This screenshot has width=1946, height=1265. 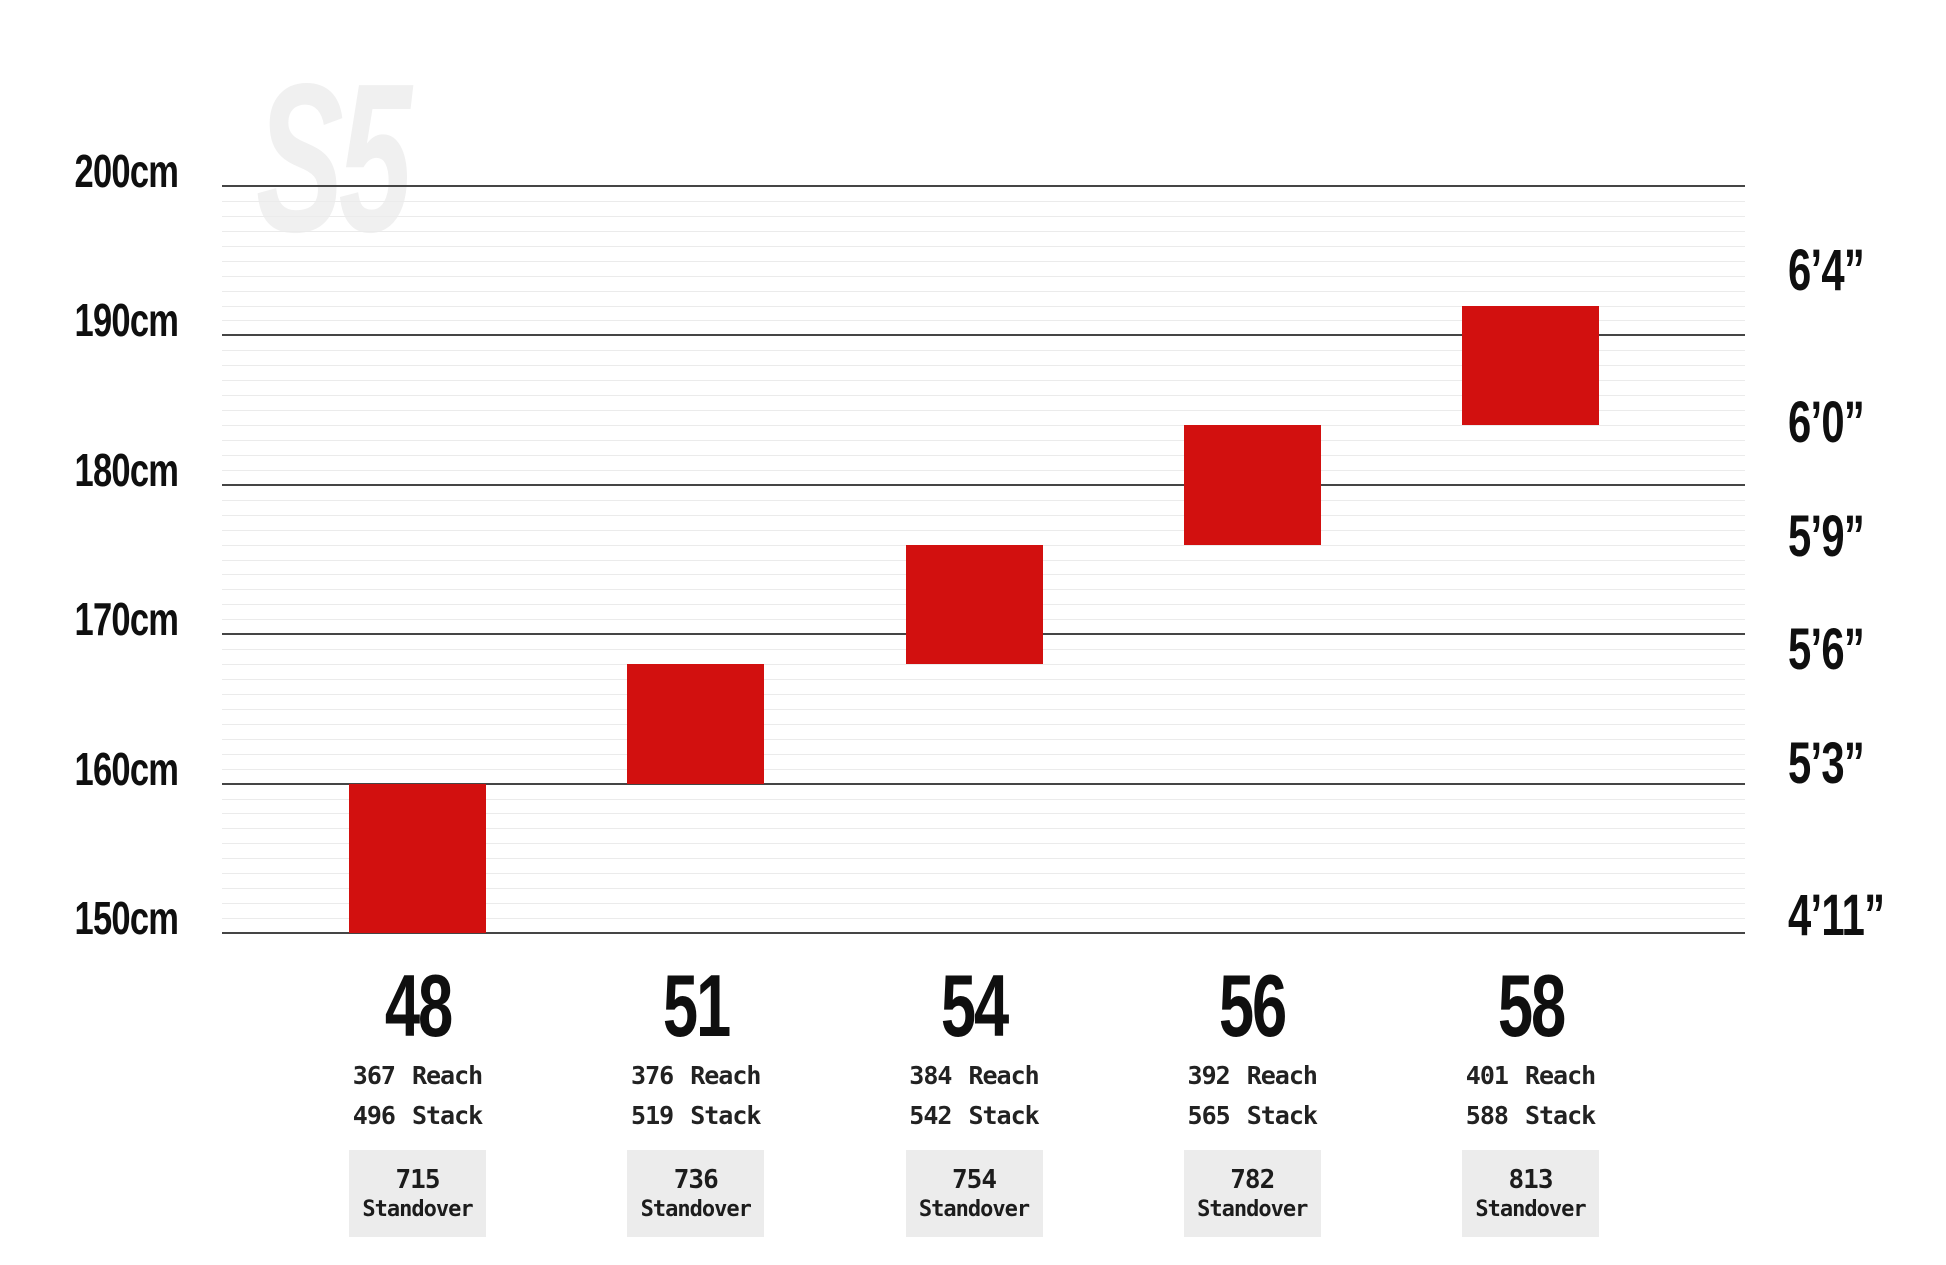 I want to click on standover-value: 813, so click(x=1531, y=1179).